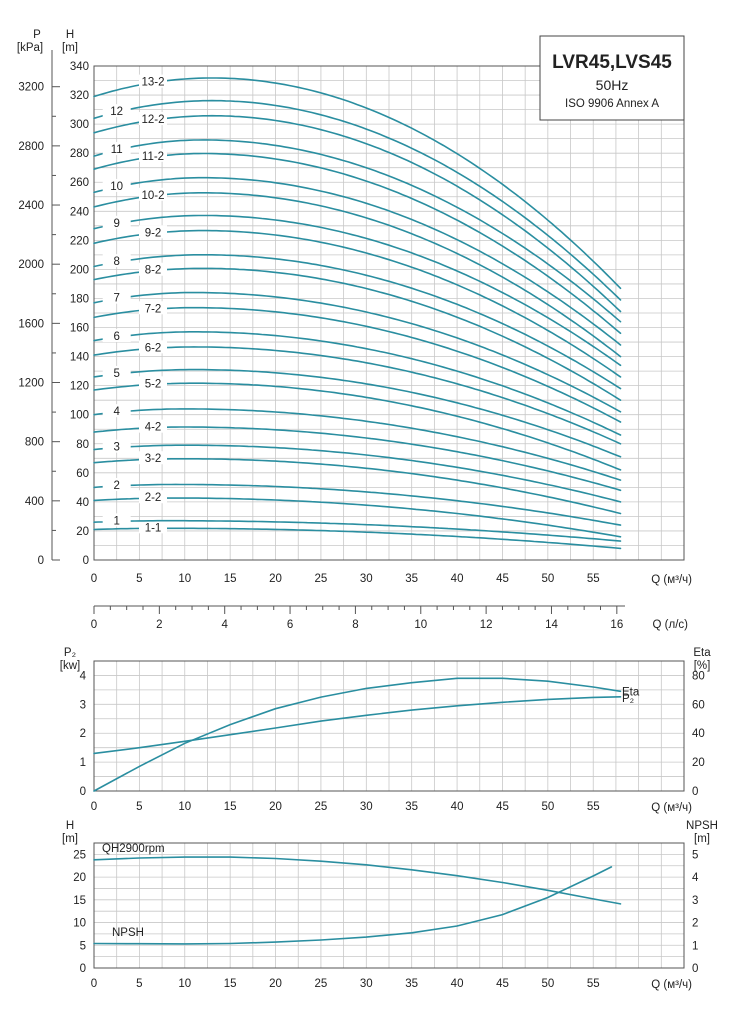  What do you see at coordinates (79, 855) in the screenshot?
I see `h-tick-label: 25` at bounding box center [79, 855].